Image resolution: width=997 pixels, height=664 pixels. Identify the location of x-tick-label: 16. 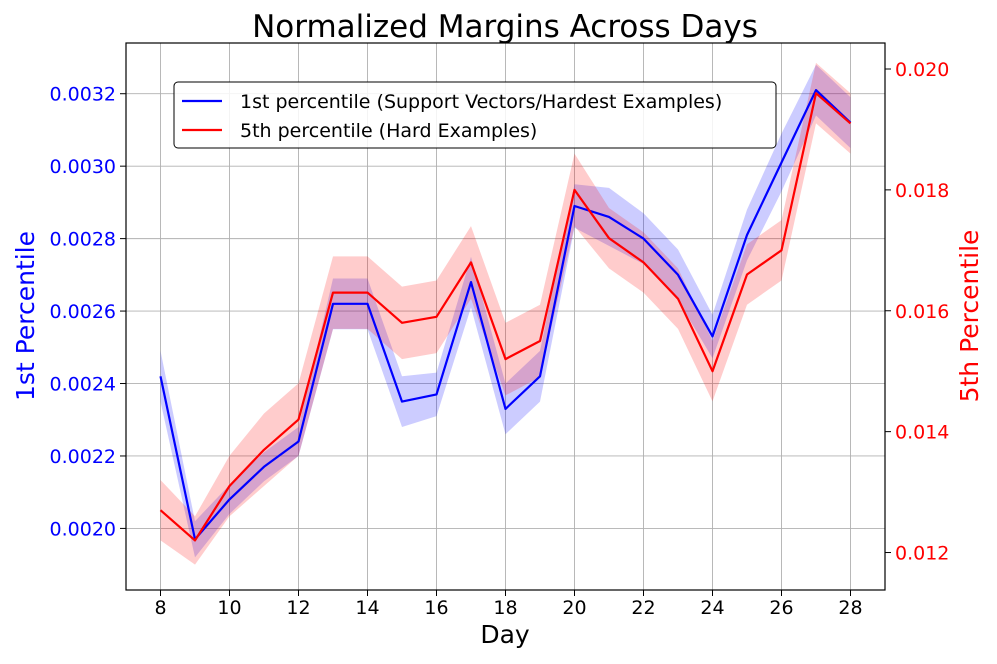
(436, 608).